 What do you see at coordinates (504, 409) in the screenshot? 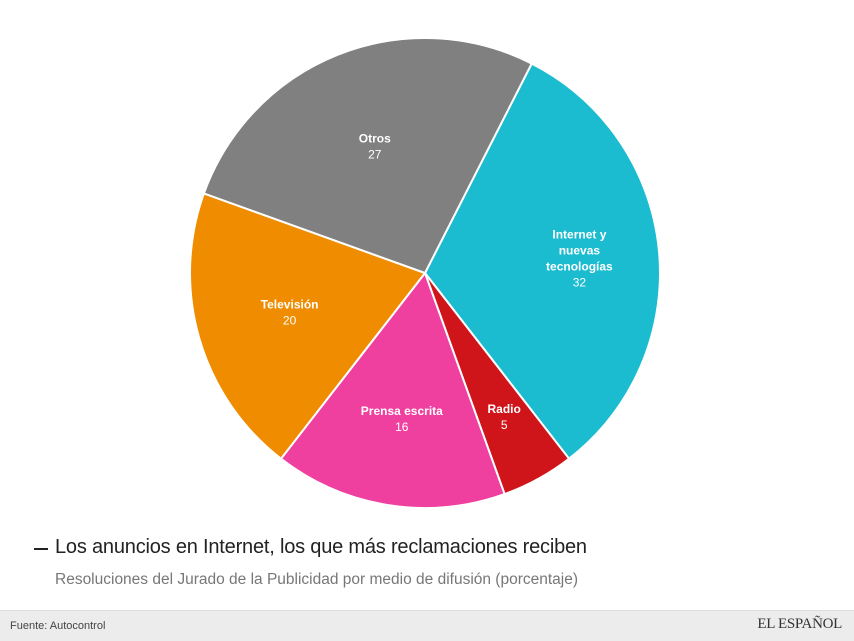
I see `slice-label: Radio` at bounding box center [504, 409].